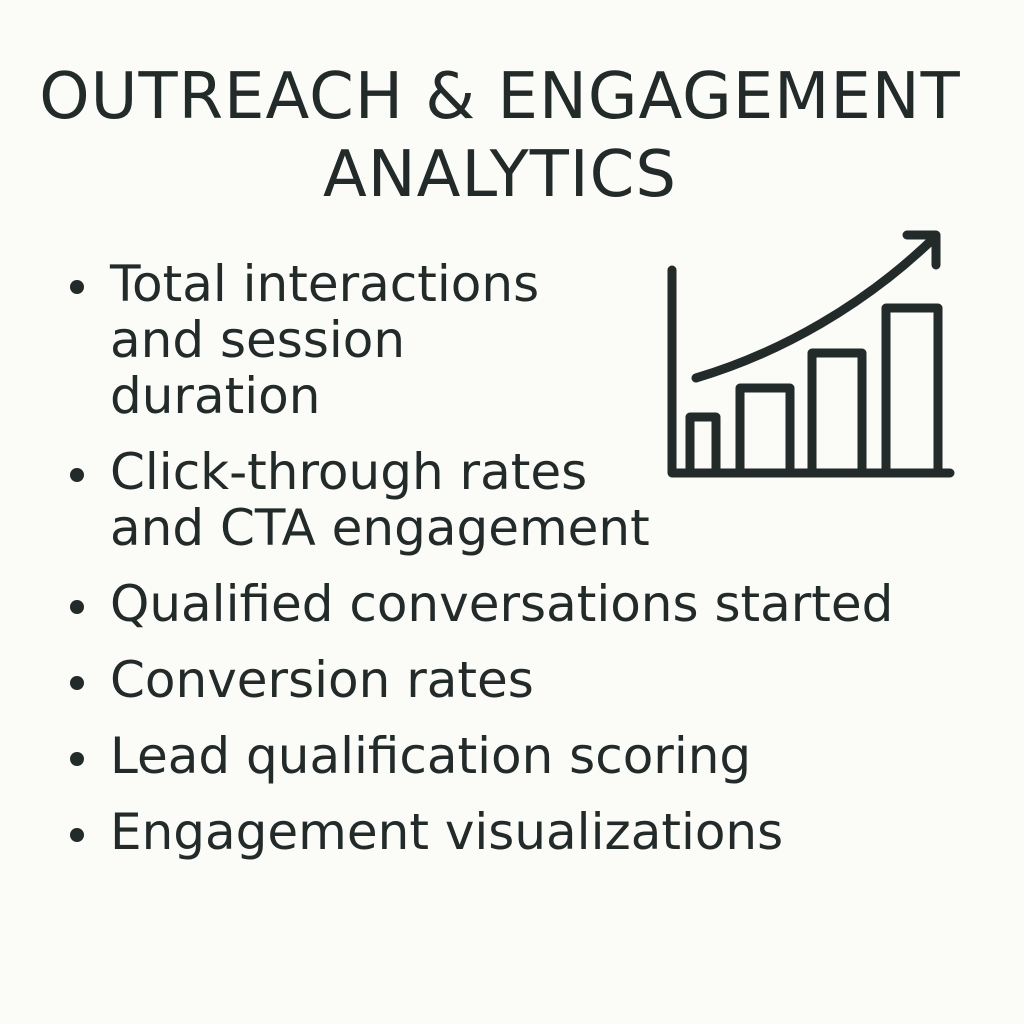 This screenshot has height=1024, width=1024. What do you see at coordinates (477, 340) in the screenshot?
I see `list-item: Total interactions and session duration` at bounding box center [477, 340].